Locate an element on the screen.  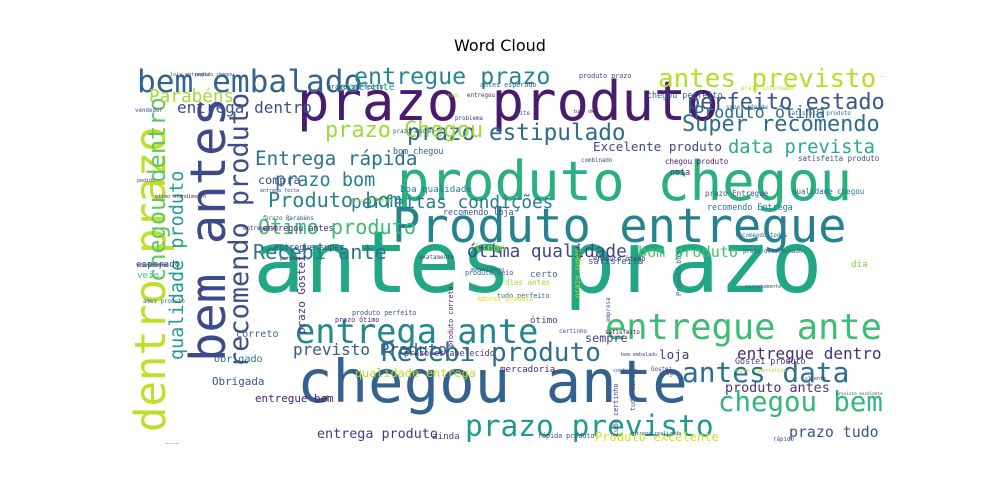
word-83: prazo perfeito is located at coordinates (355, 87).